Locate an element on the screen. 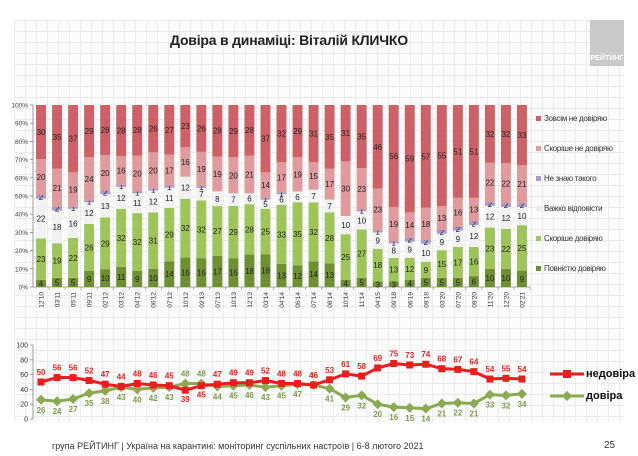  legend-item-rather-trust: Скоріше довіряю is located at coordinates (569, 238).